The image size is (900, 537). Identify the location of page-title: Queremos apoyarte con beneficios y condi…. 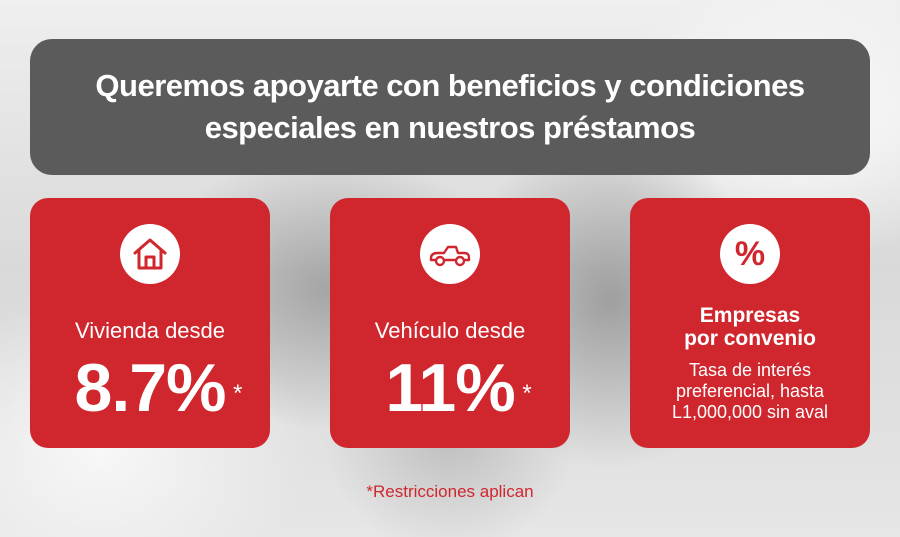
(450, 106).